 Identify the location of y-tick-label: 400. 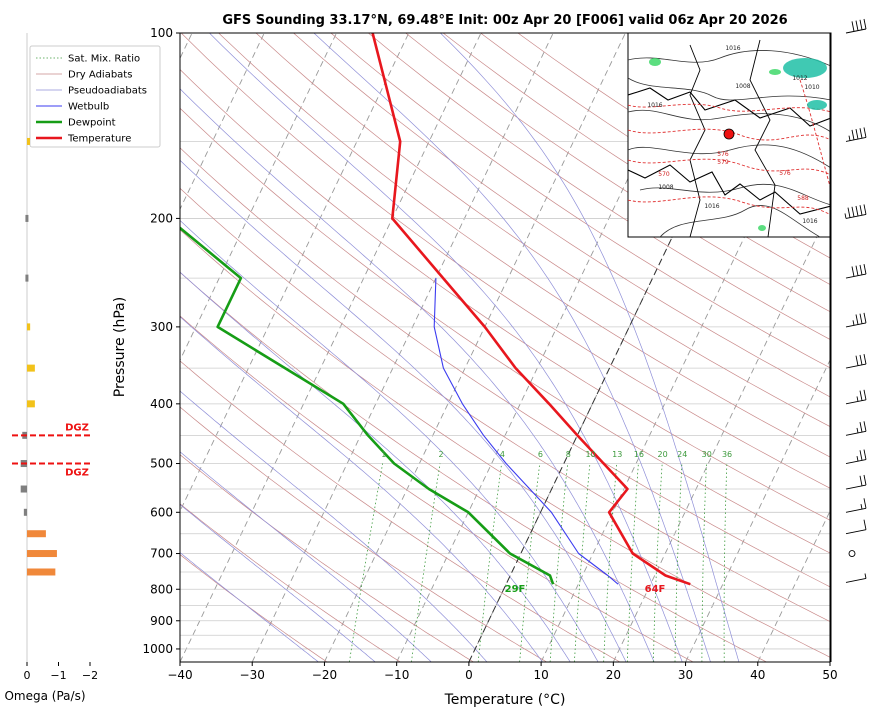
(161, 404).